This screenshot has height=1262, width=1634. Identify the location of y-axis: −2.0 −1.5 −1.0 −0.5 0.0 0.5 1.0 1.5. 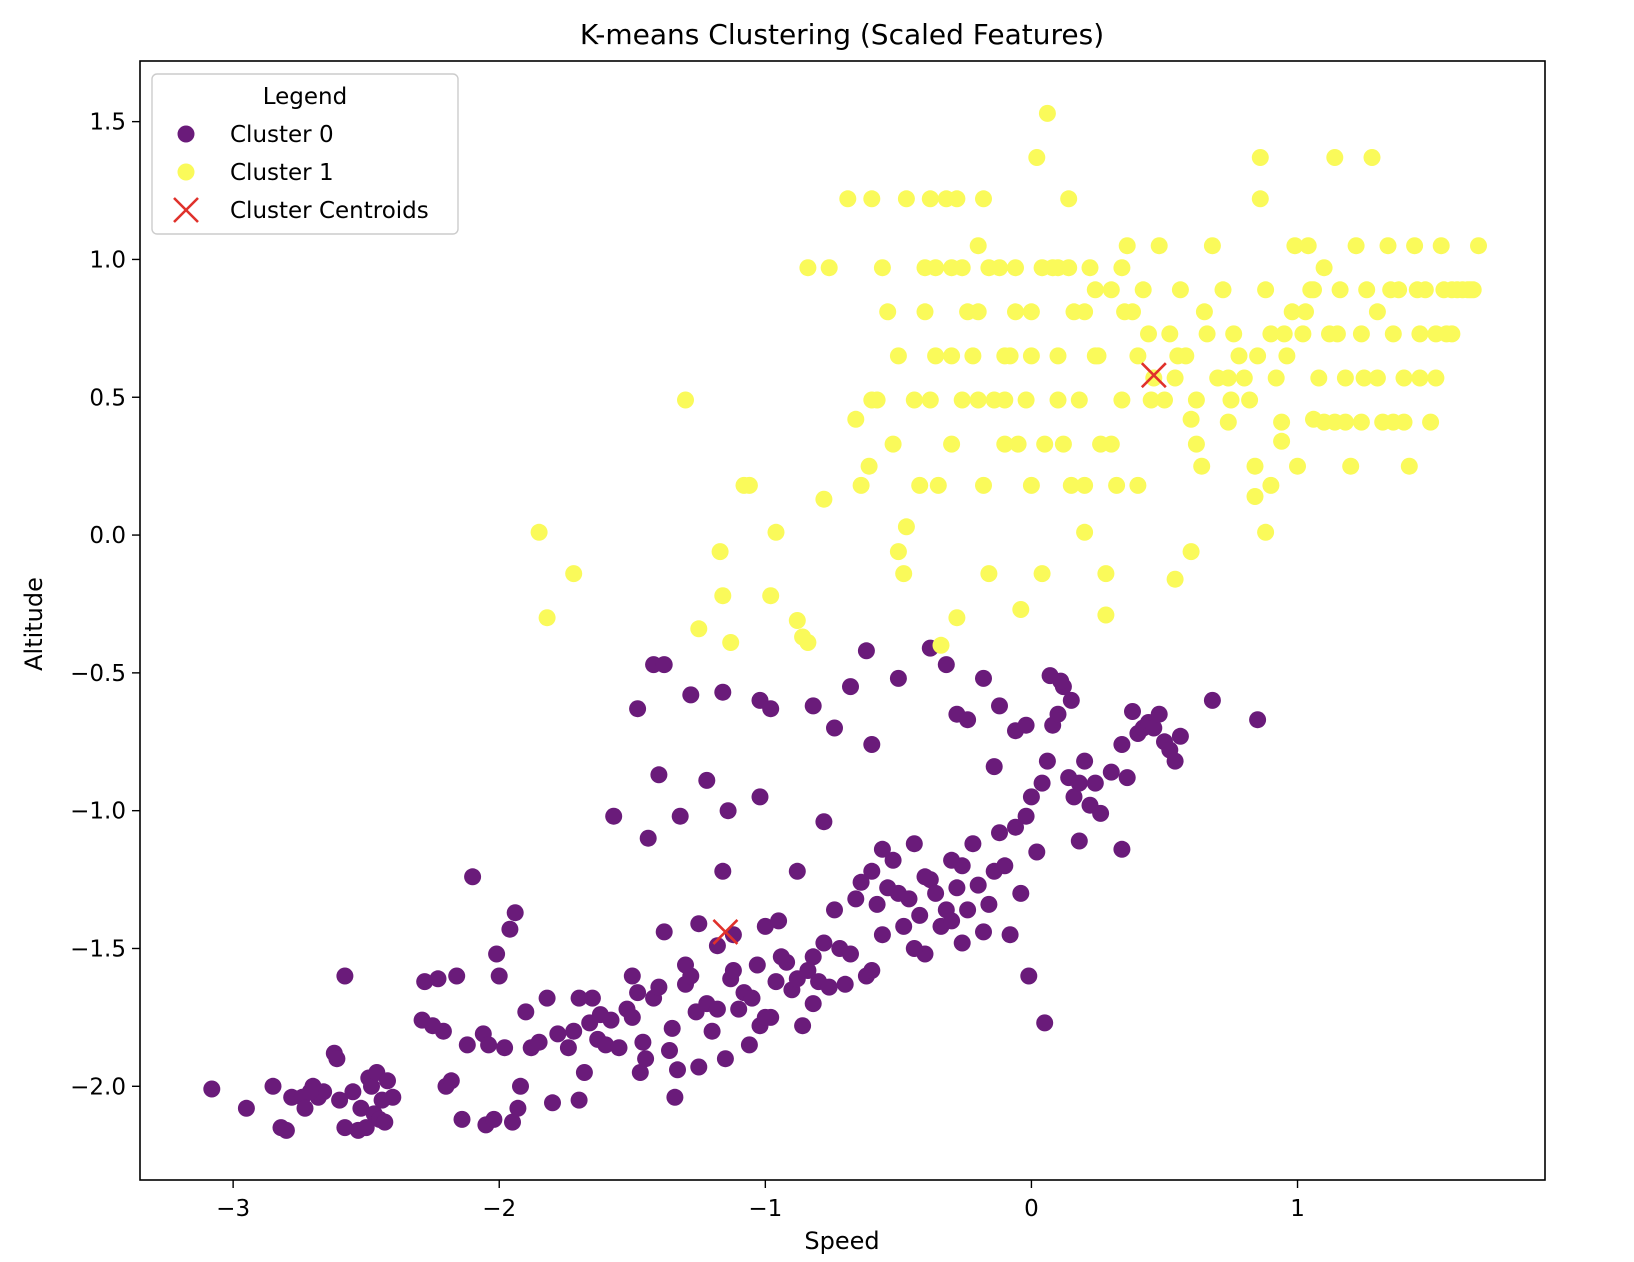
(105, 605).